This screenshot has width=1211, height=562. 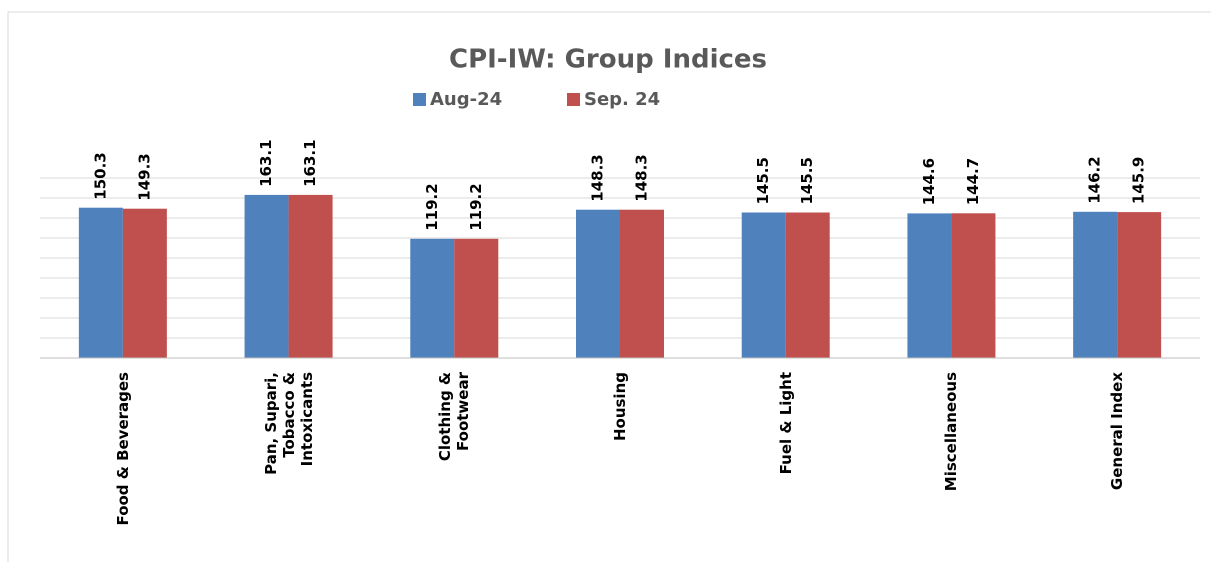 I want to click on data-label: 144.7, so click(x=973, y=181).